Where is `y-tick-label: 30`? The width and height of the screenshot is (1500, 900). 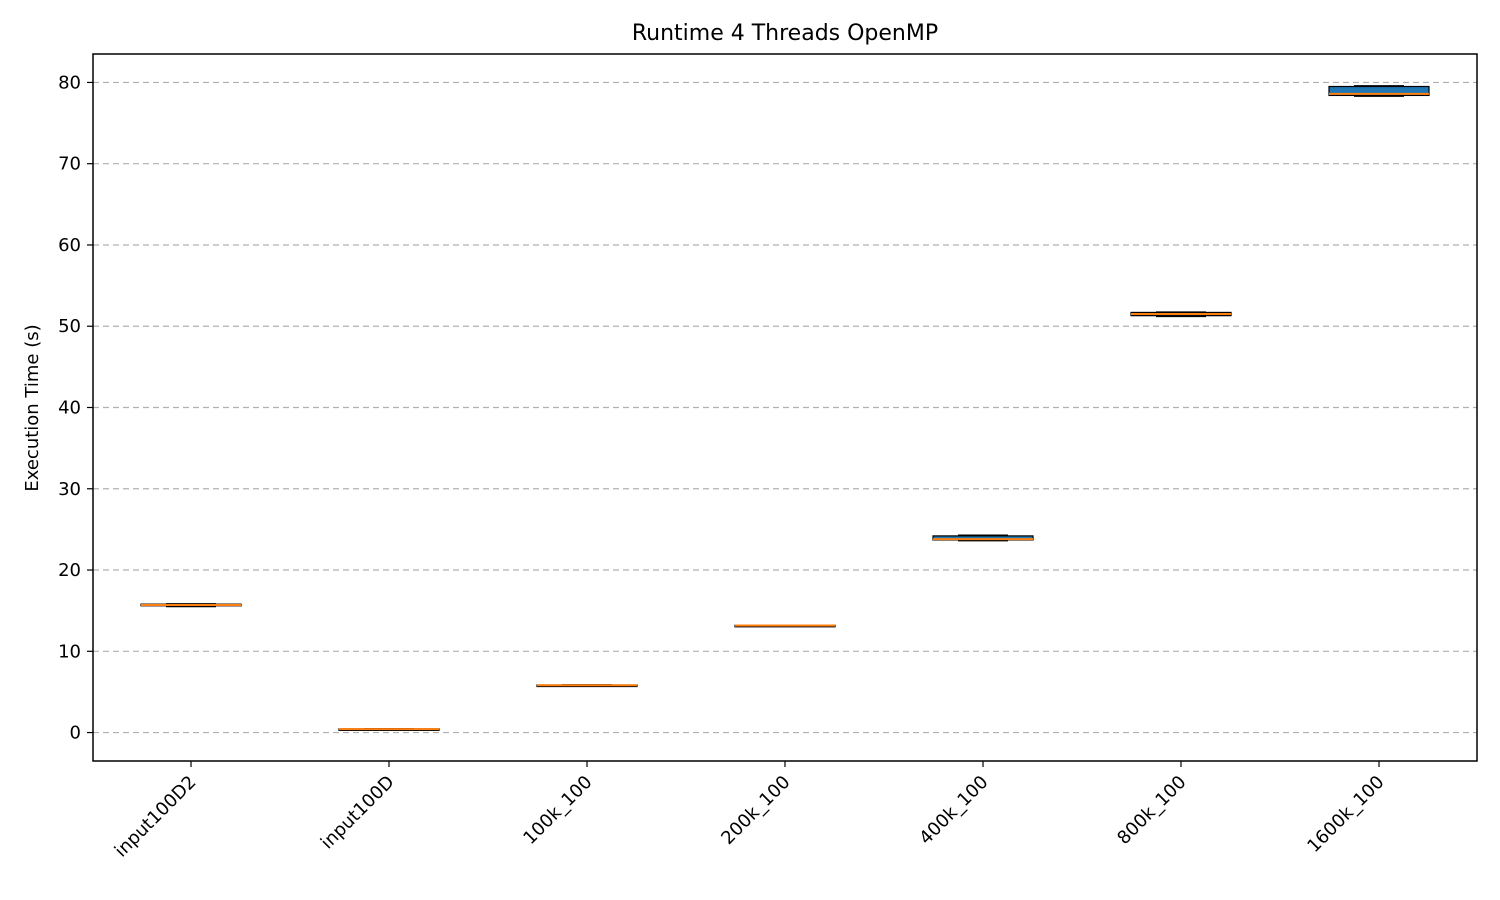
y-tick-label: 30 is located at coordinates (69, 489).